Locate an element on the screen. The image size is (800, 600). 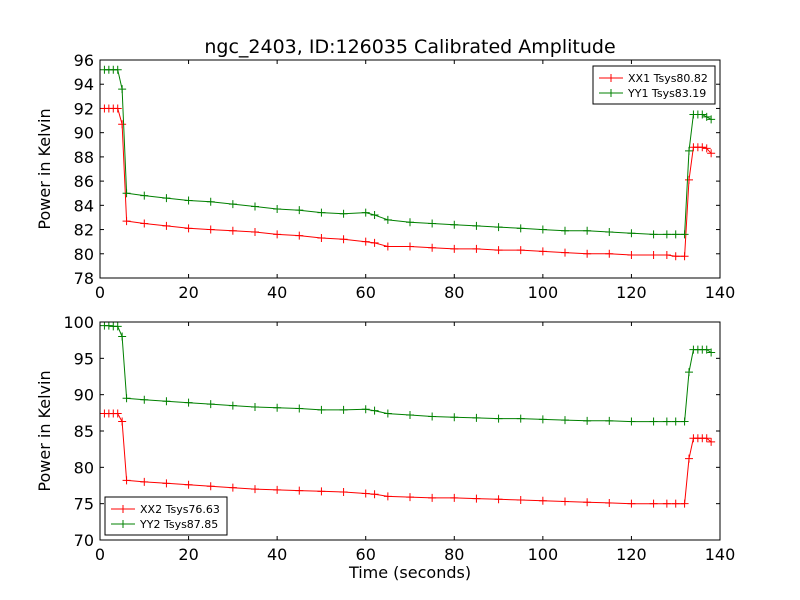
x-axis-label: Time (seconds) is located at coordinates (409, 572).